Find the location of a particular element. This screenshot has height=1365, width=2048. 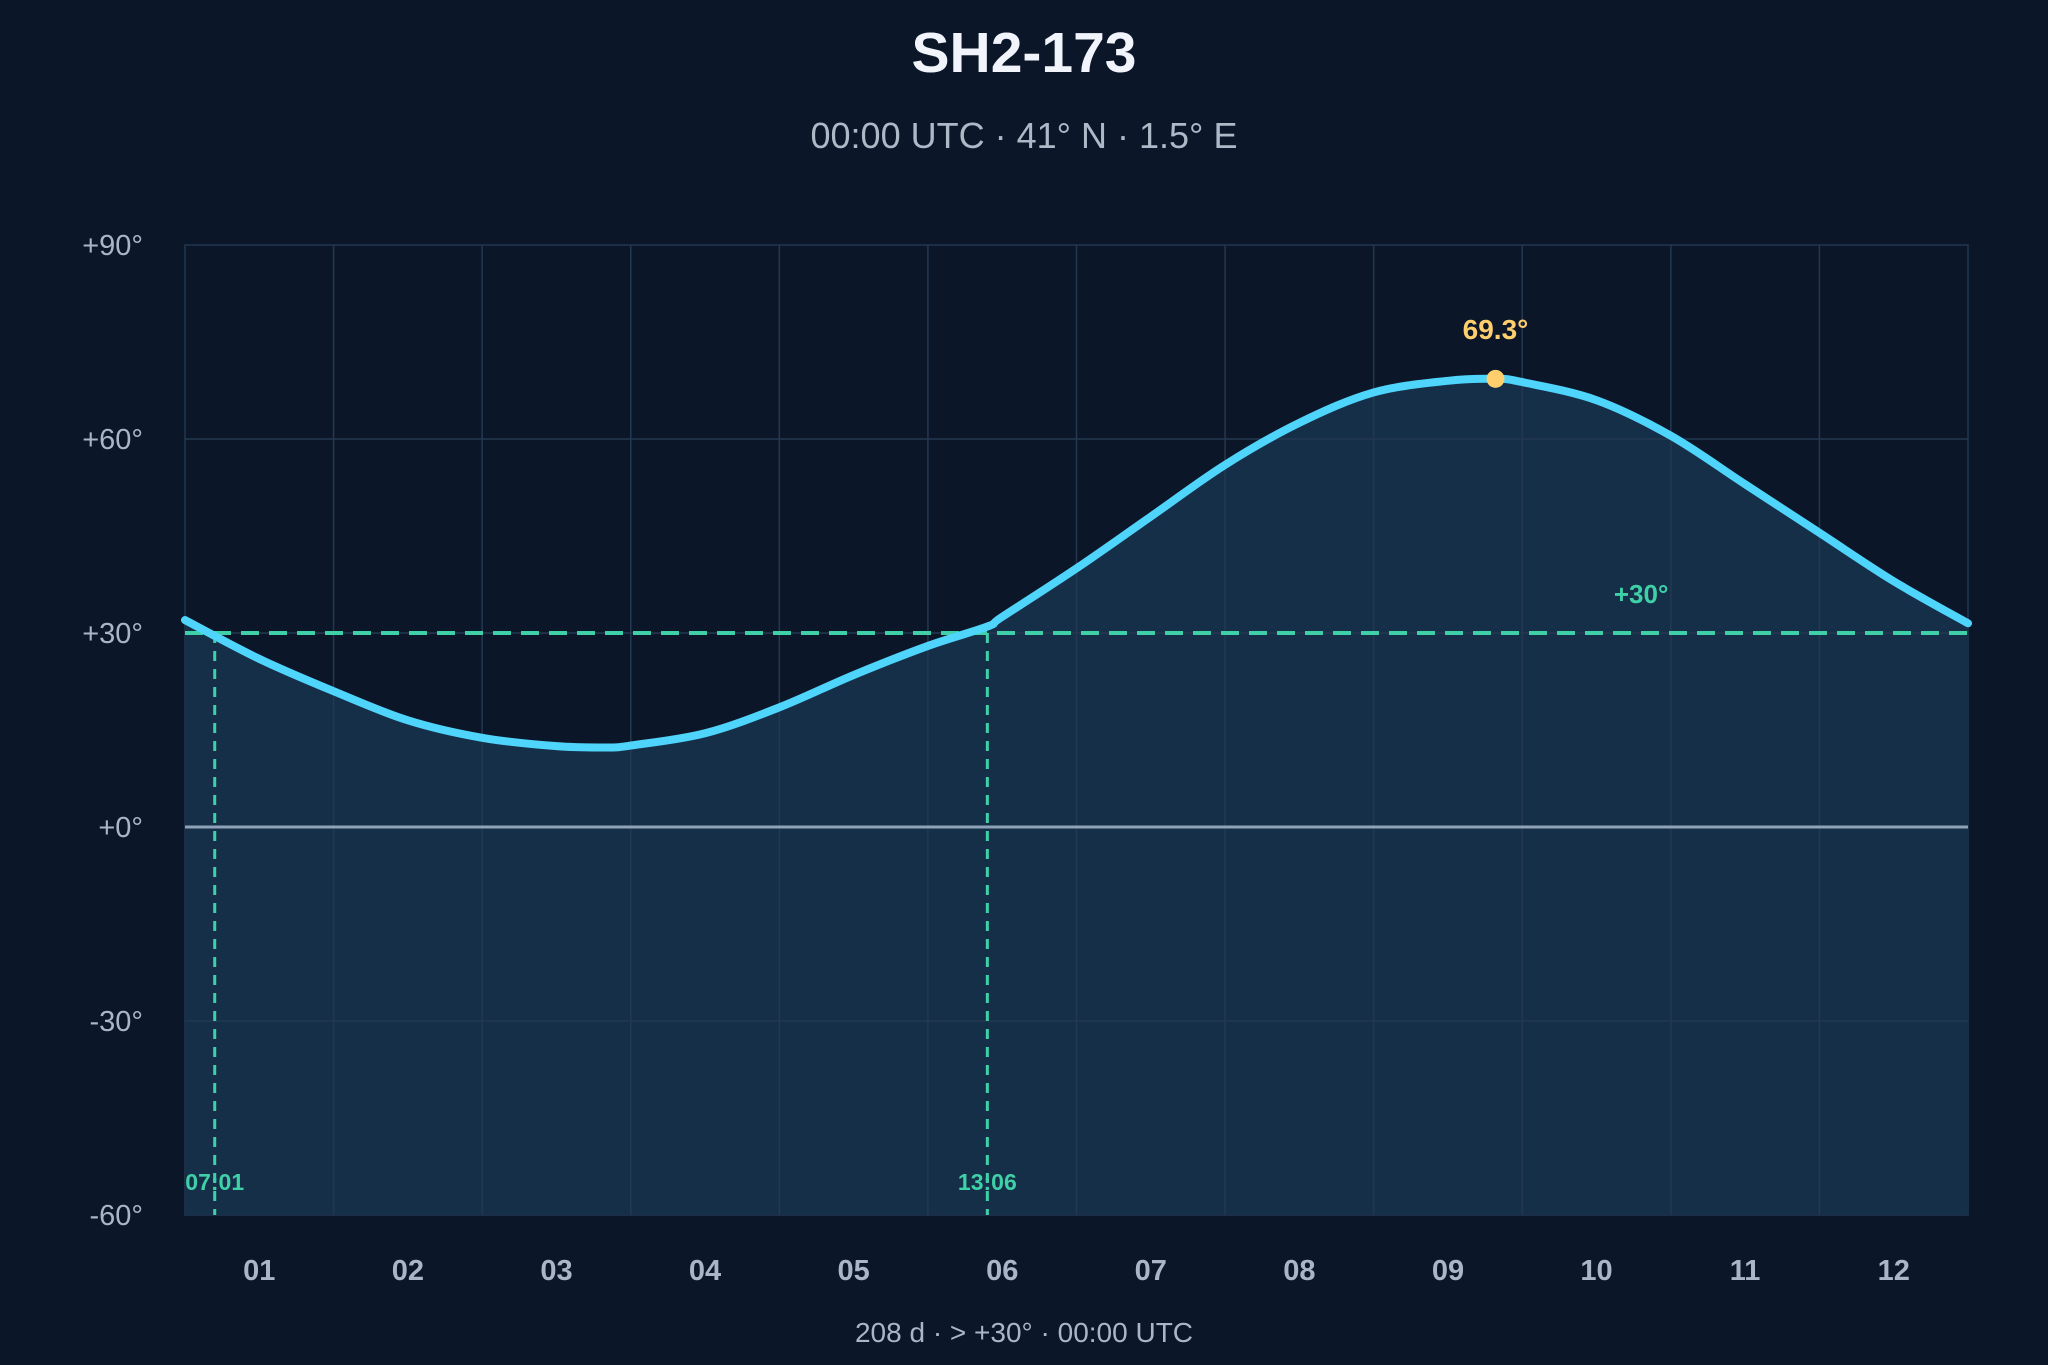

y-tick-label: +0° is located at coordinates (120, 828).